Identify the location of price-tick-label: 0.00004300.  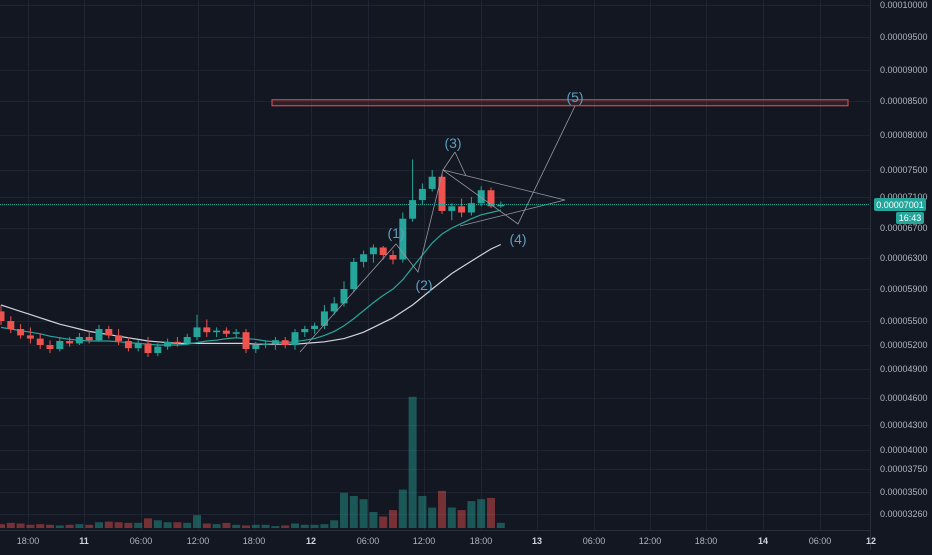
(904, 425).